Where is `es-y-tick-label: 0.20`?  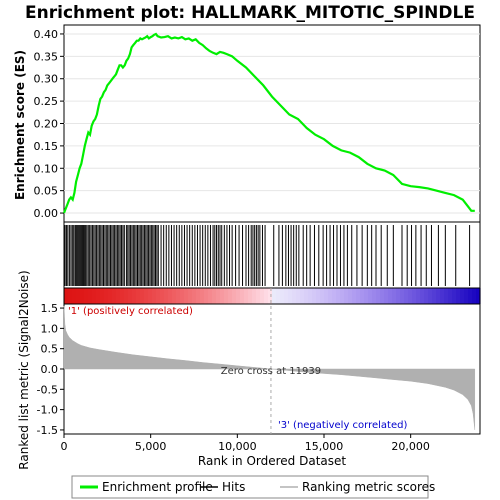 es-y-tick-label: 0.20 is located at coordinates (46, 124).